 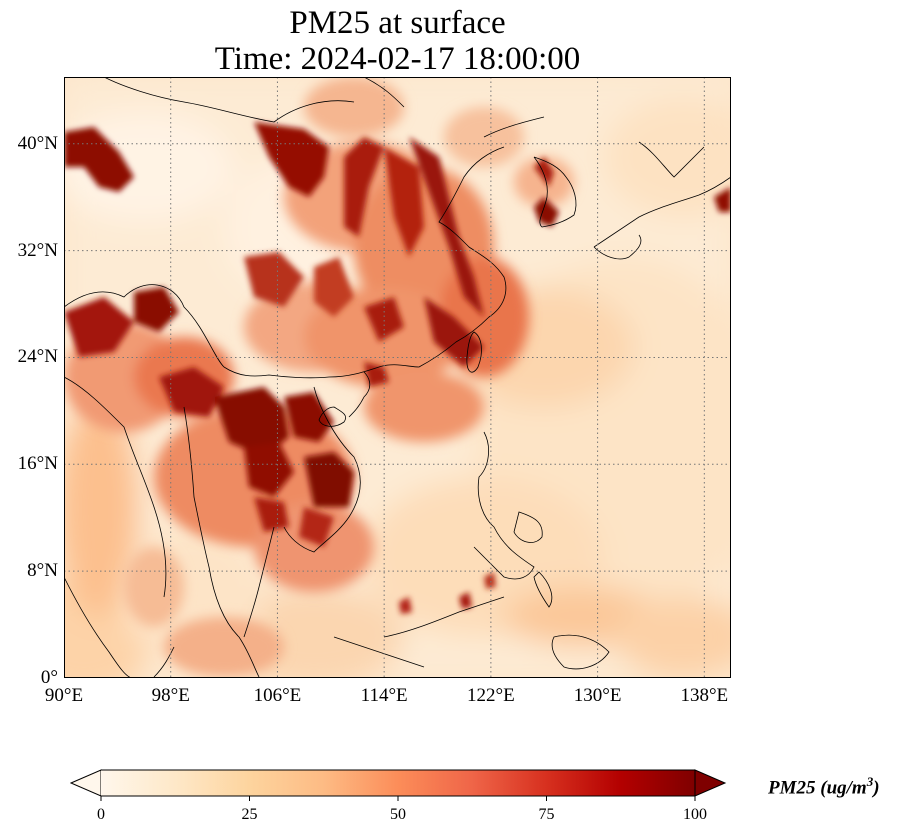 I want to click on longitude-tick-label: 98°E, so click(x=170, y=695).